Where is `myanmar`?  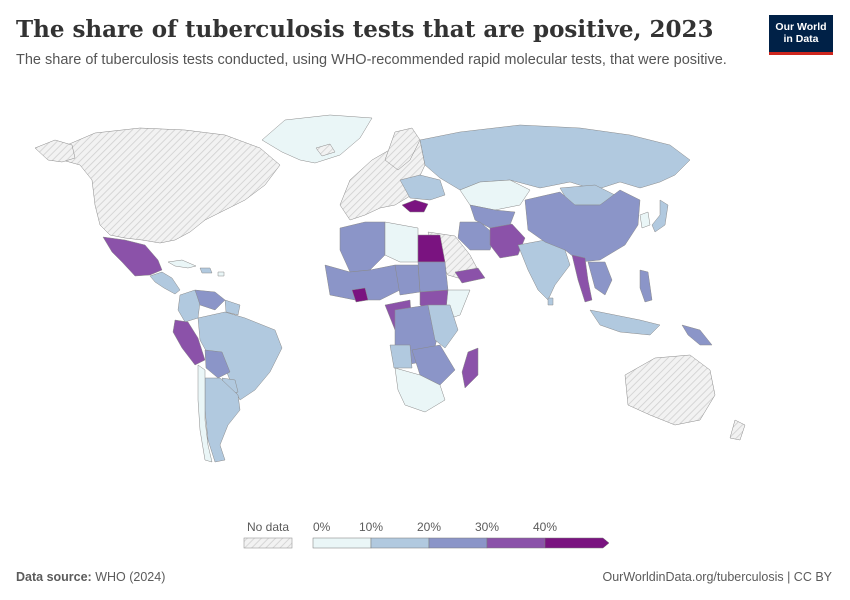
myanmar is located at coordinates (582, 278).